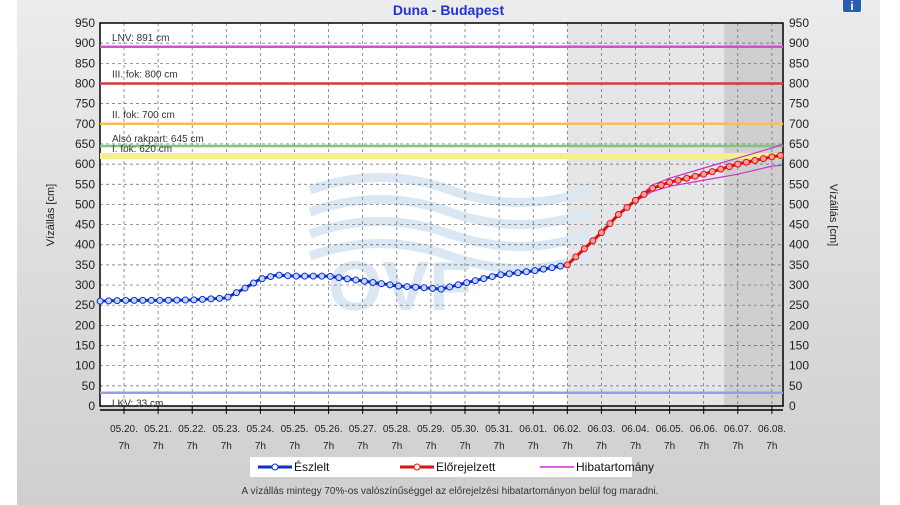 This screenshot has width=900, height=505. I want to click on threshold-label: LNV: 891 cm, so click(140, 38).